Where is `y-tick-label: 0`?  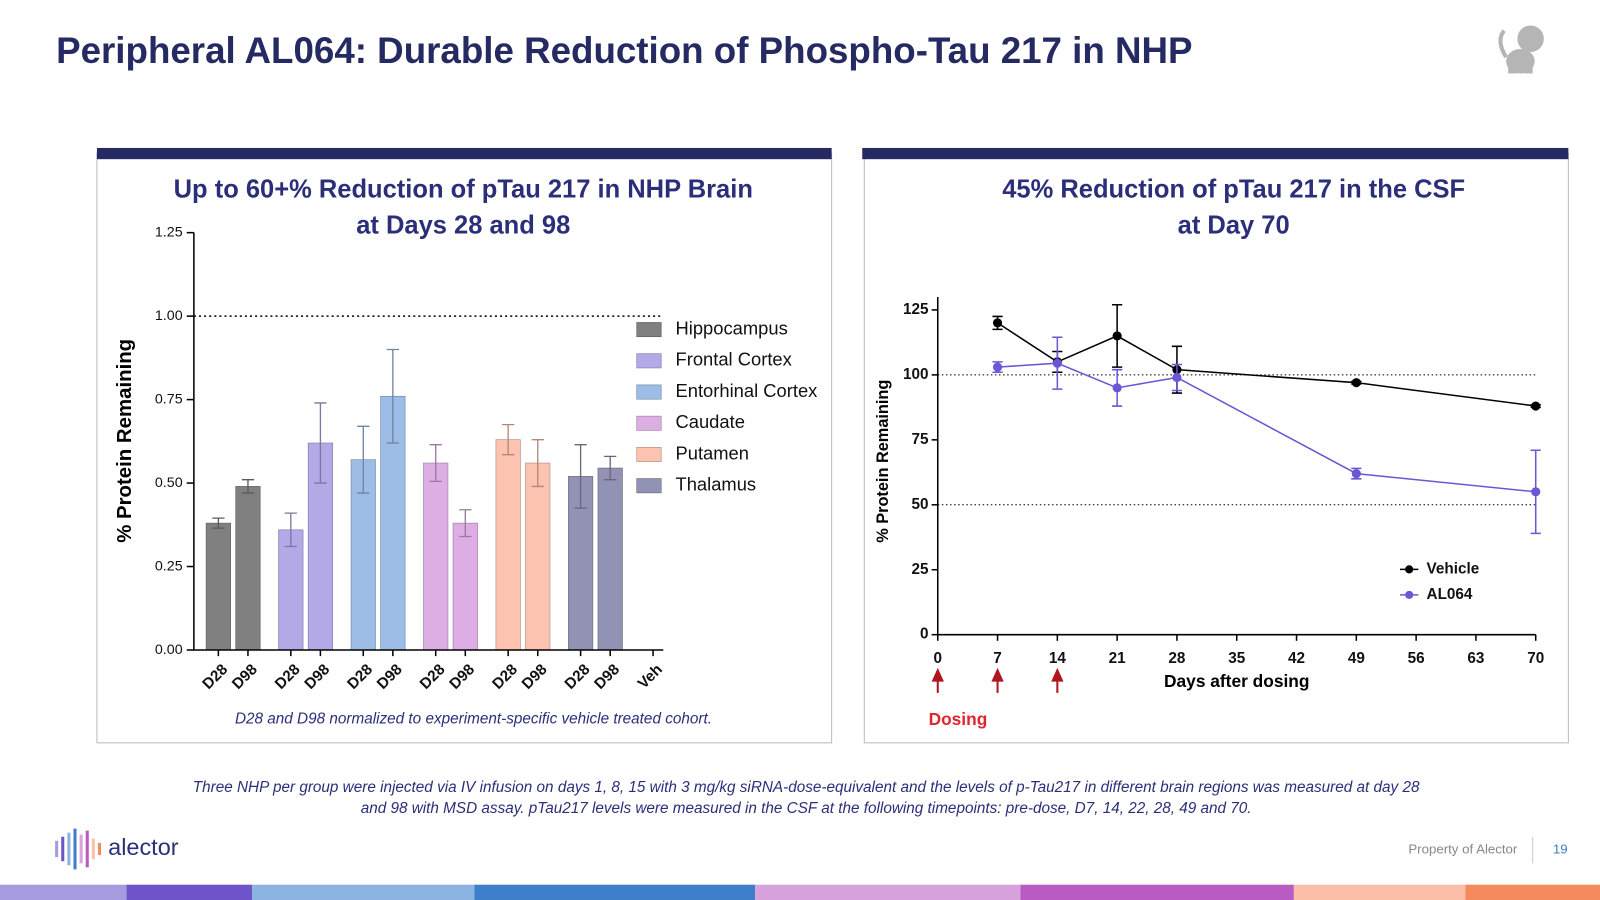
y-tick-label: 0 is located at coordinates (924, 634).